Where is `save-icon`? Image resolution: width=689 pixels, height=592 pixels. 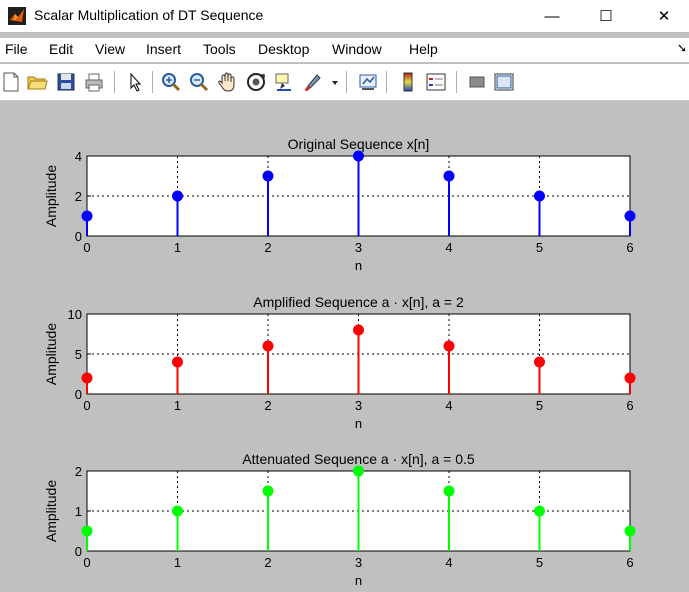 save-icon is located at coordinates (66, 82).